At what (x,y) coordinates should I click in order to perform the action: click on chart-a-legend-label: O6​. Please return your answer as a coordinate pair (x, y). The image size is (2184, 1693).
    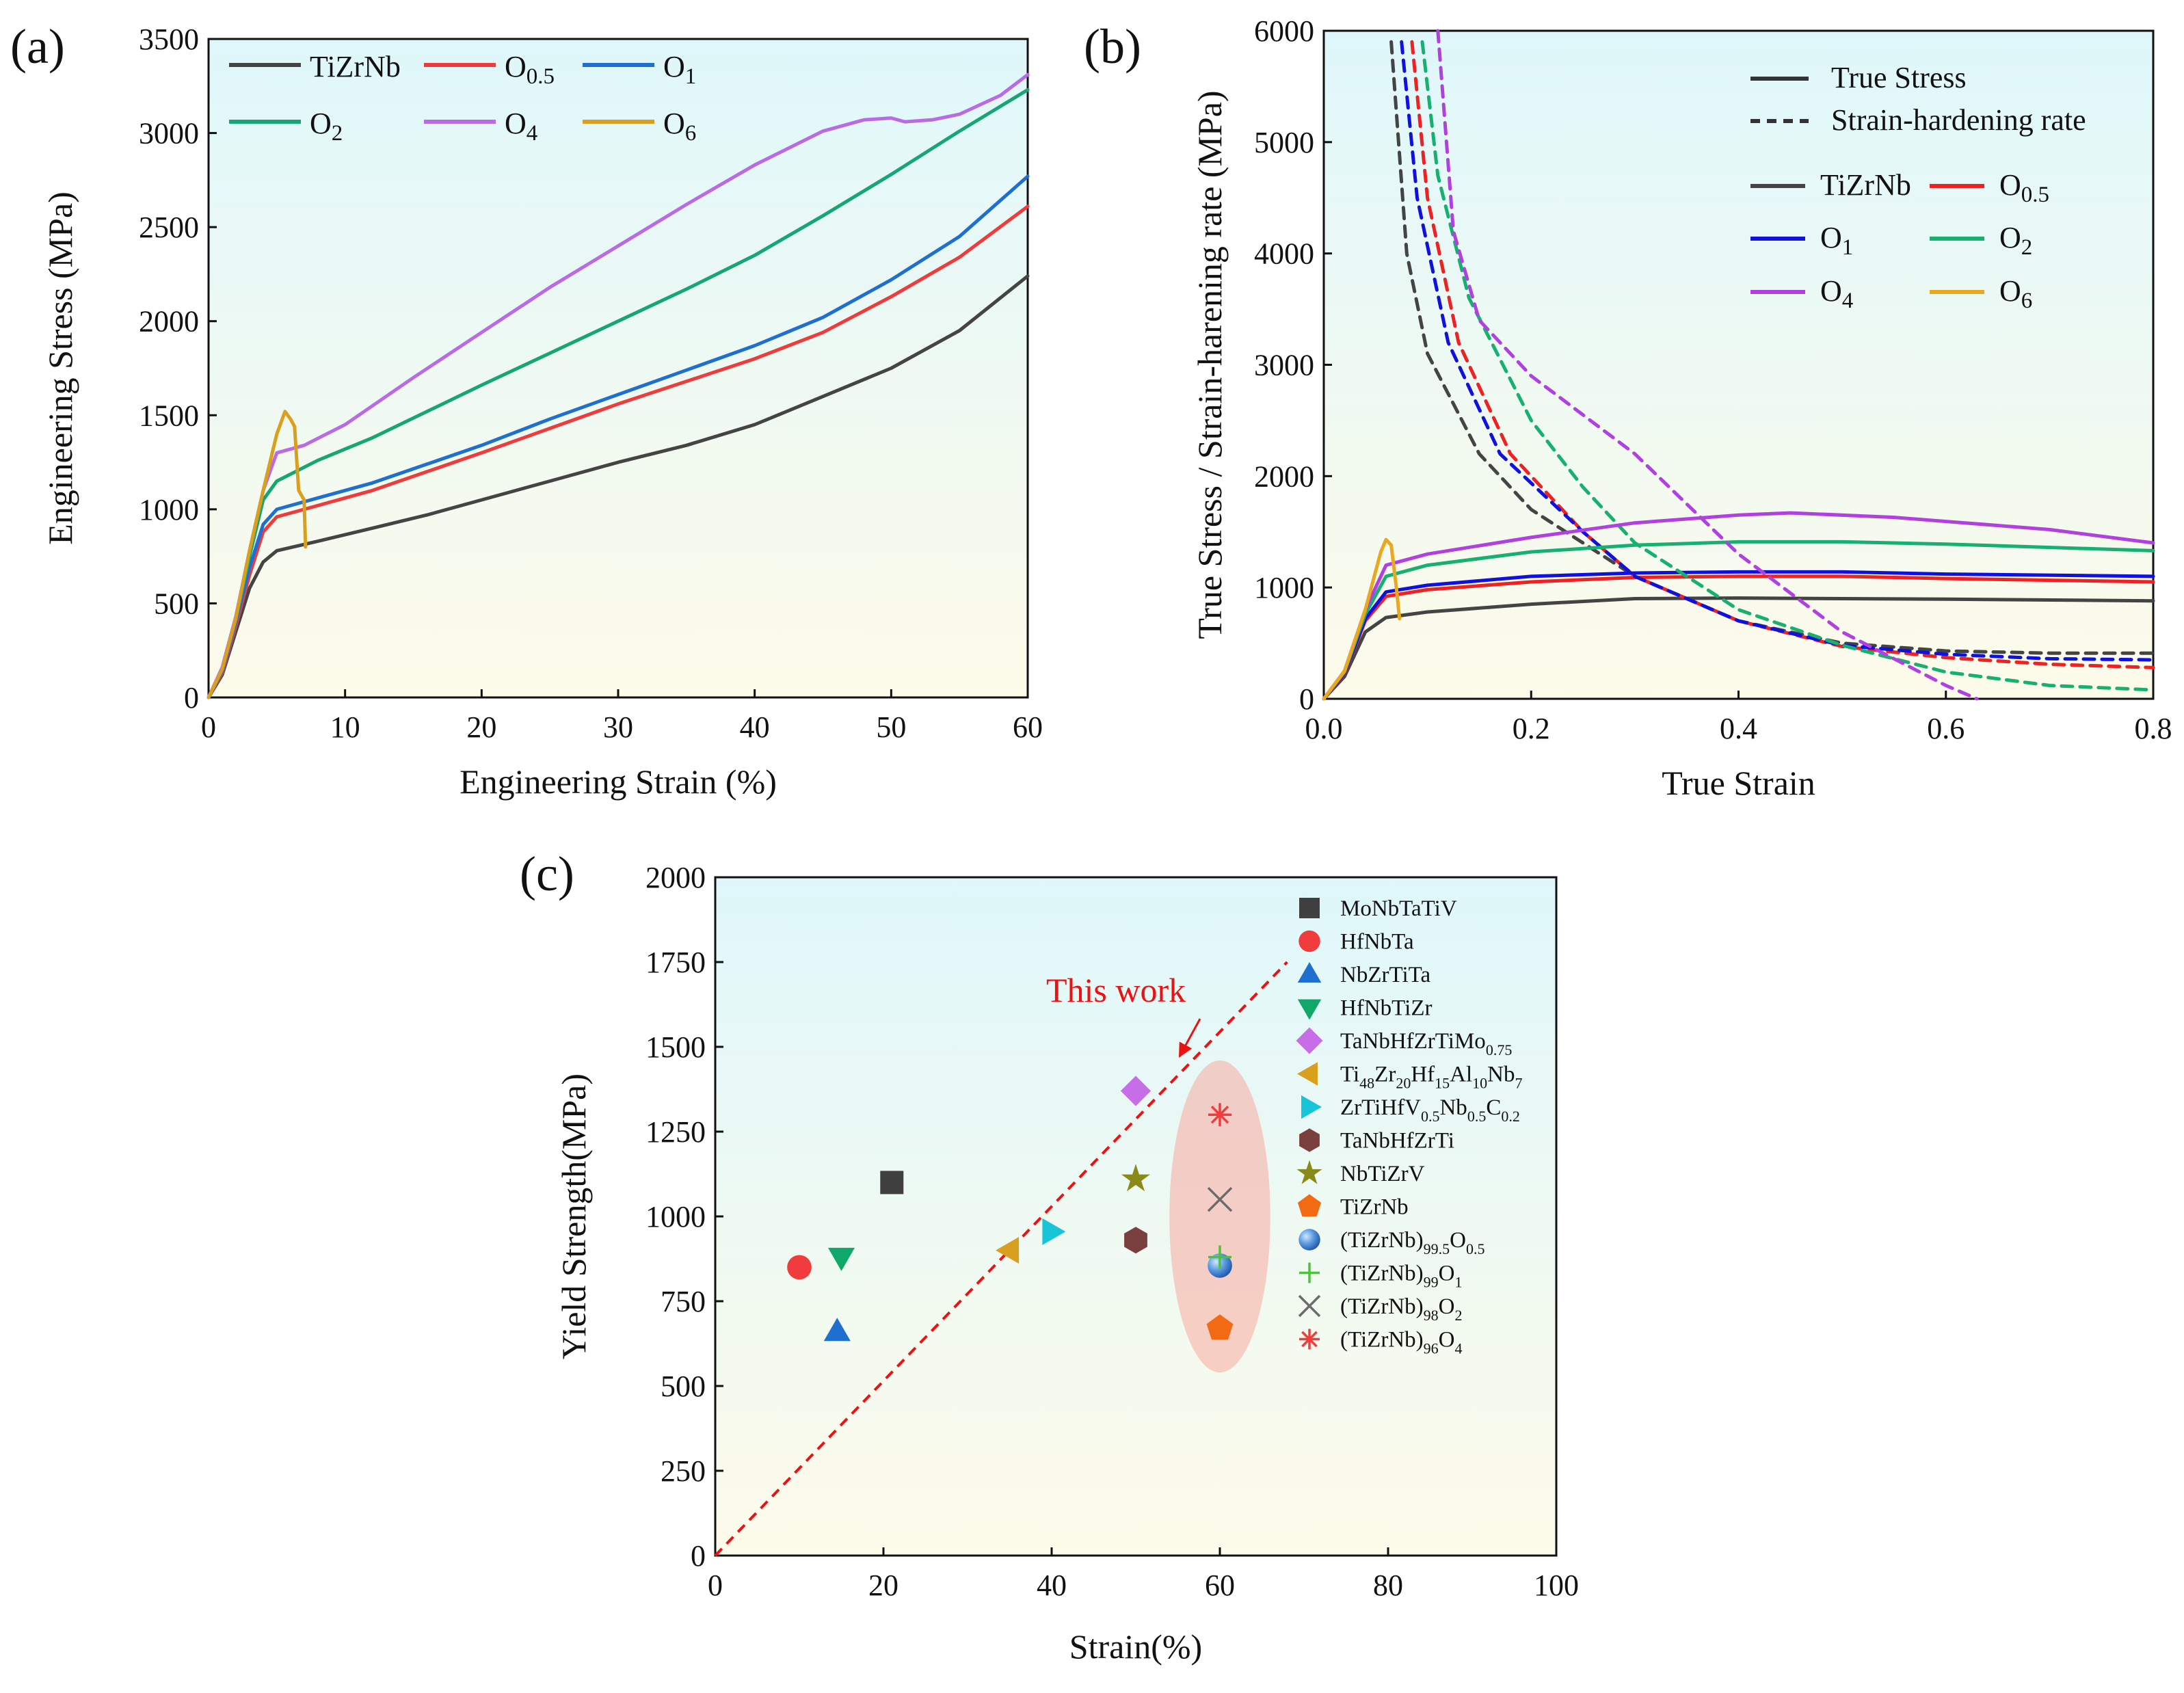
    Looking at the image, I should click on (679, 126).